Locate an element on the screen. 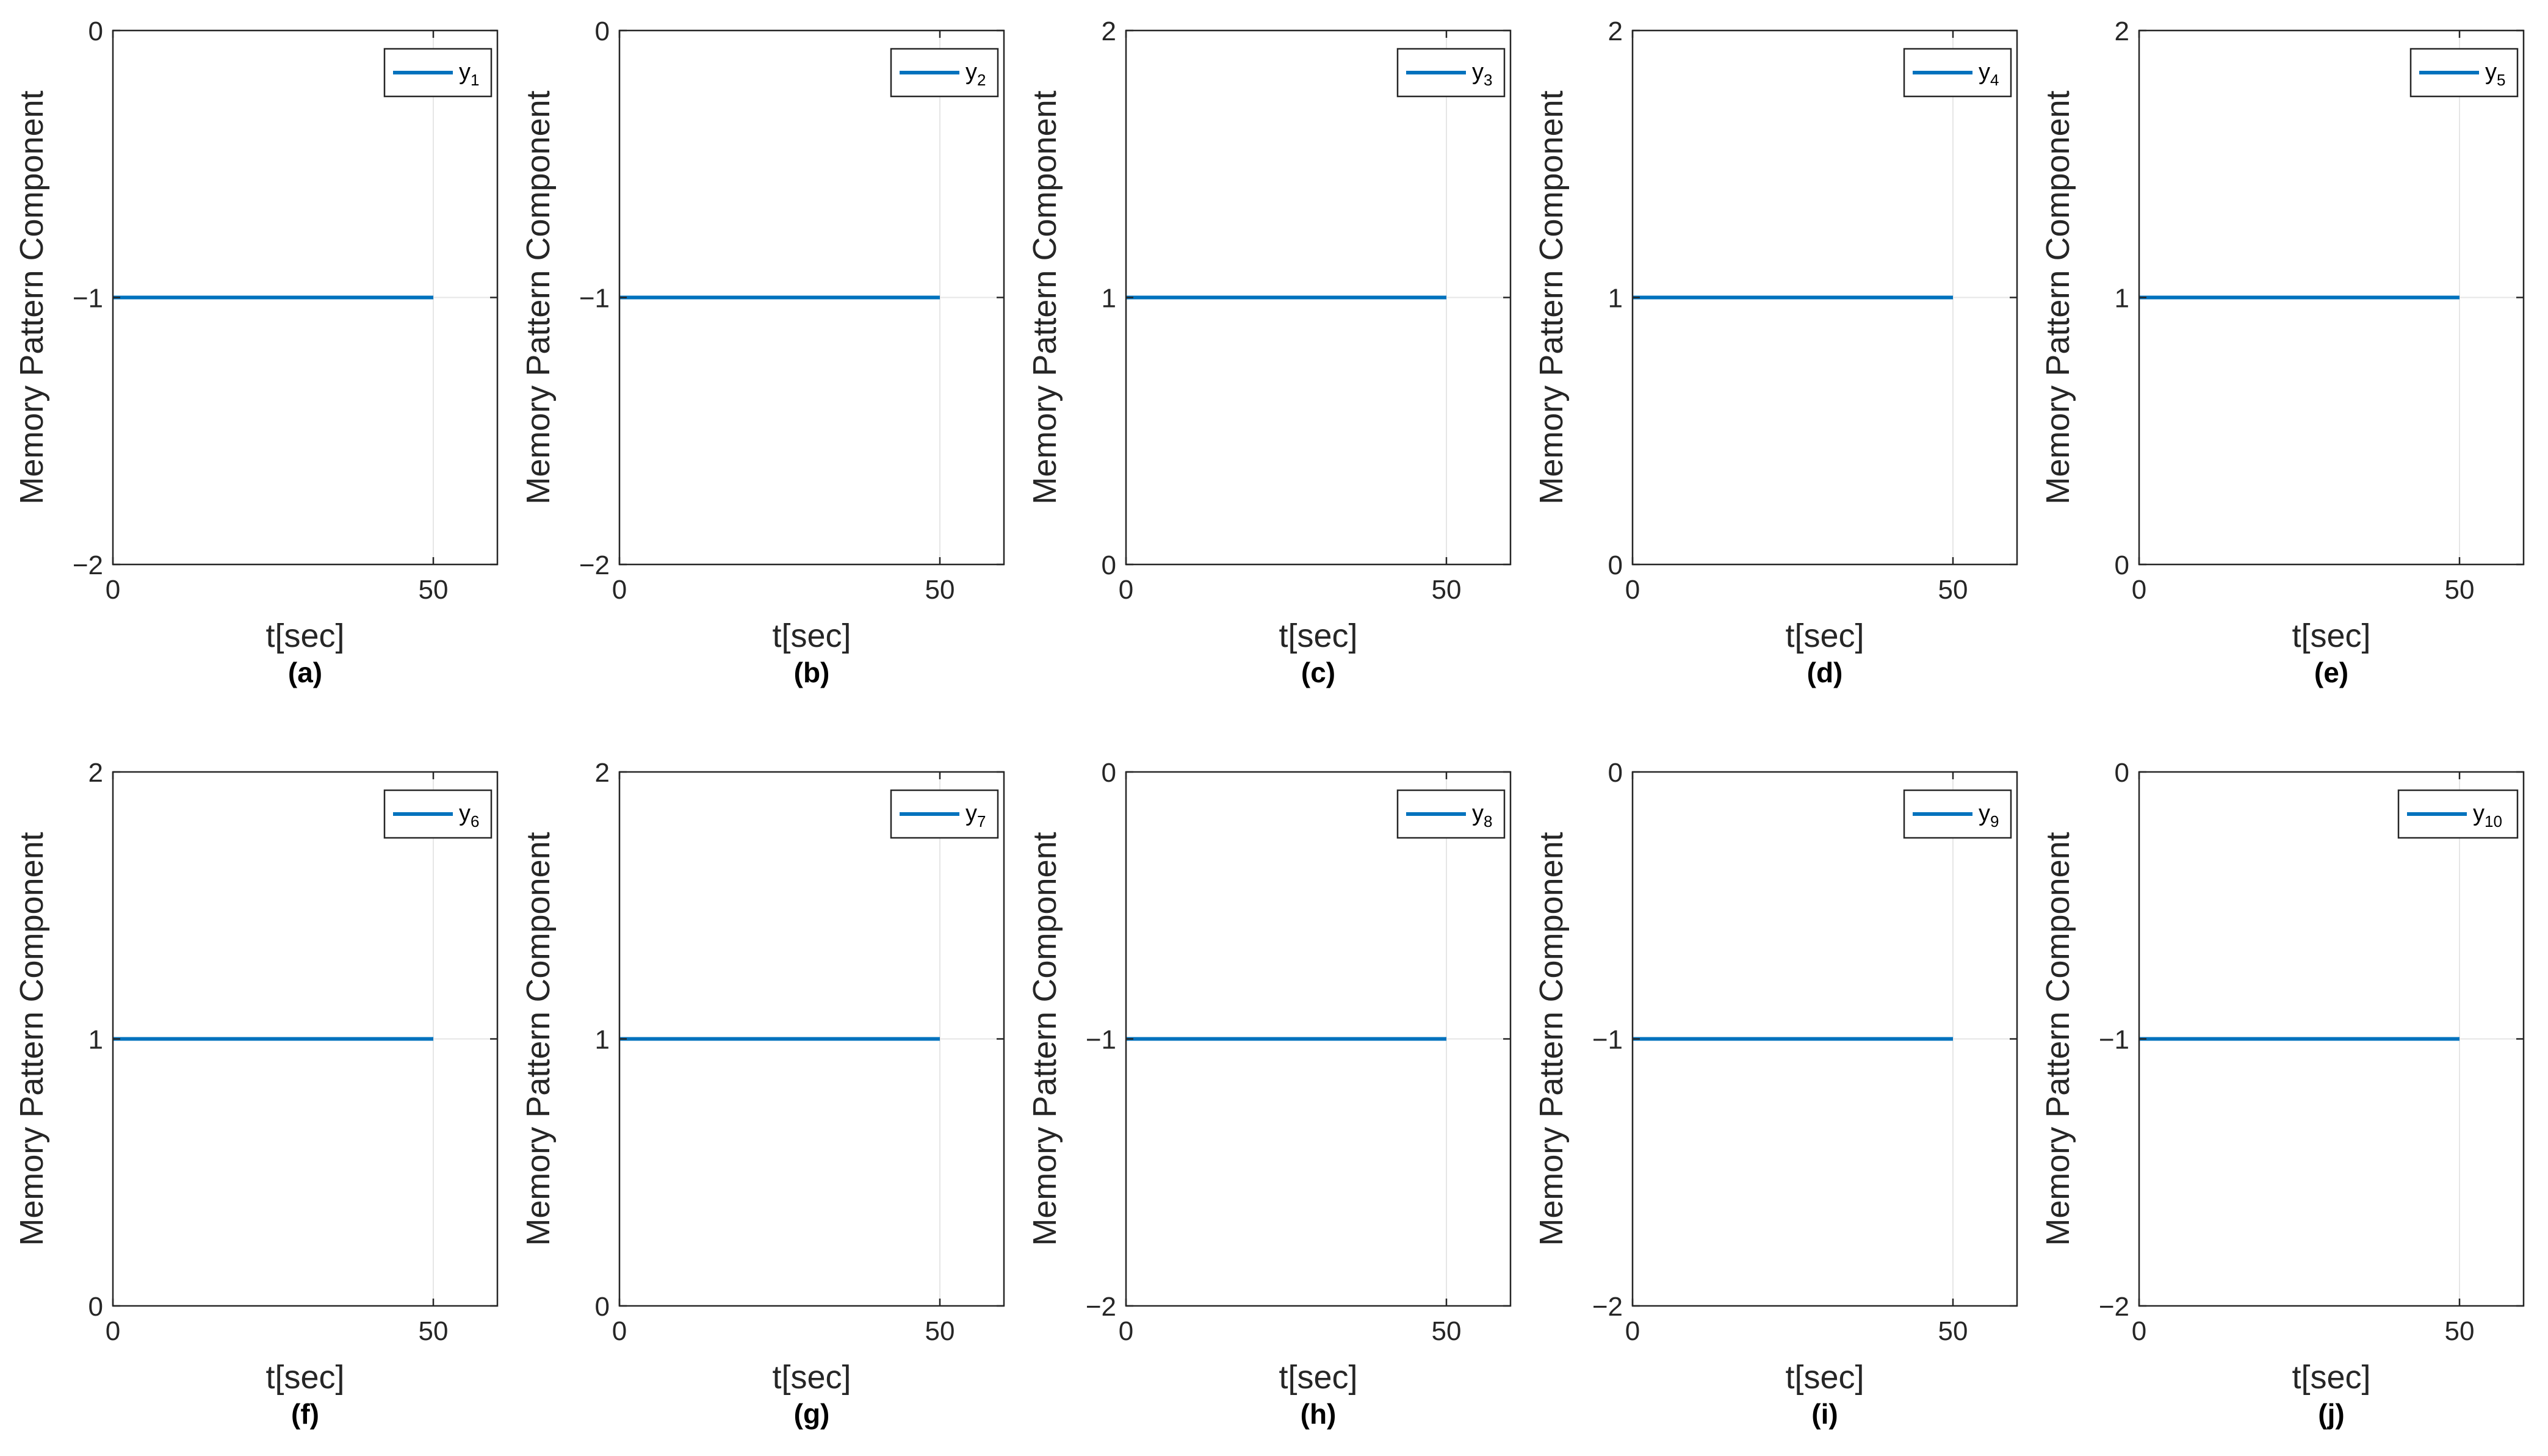 The width and height of the screenshot is (2548, 1456). legend-label: y5 is located at coordinates (2495, 74).